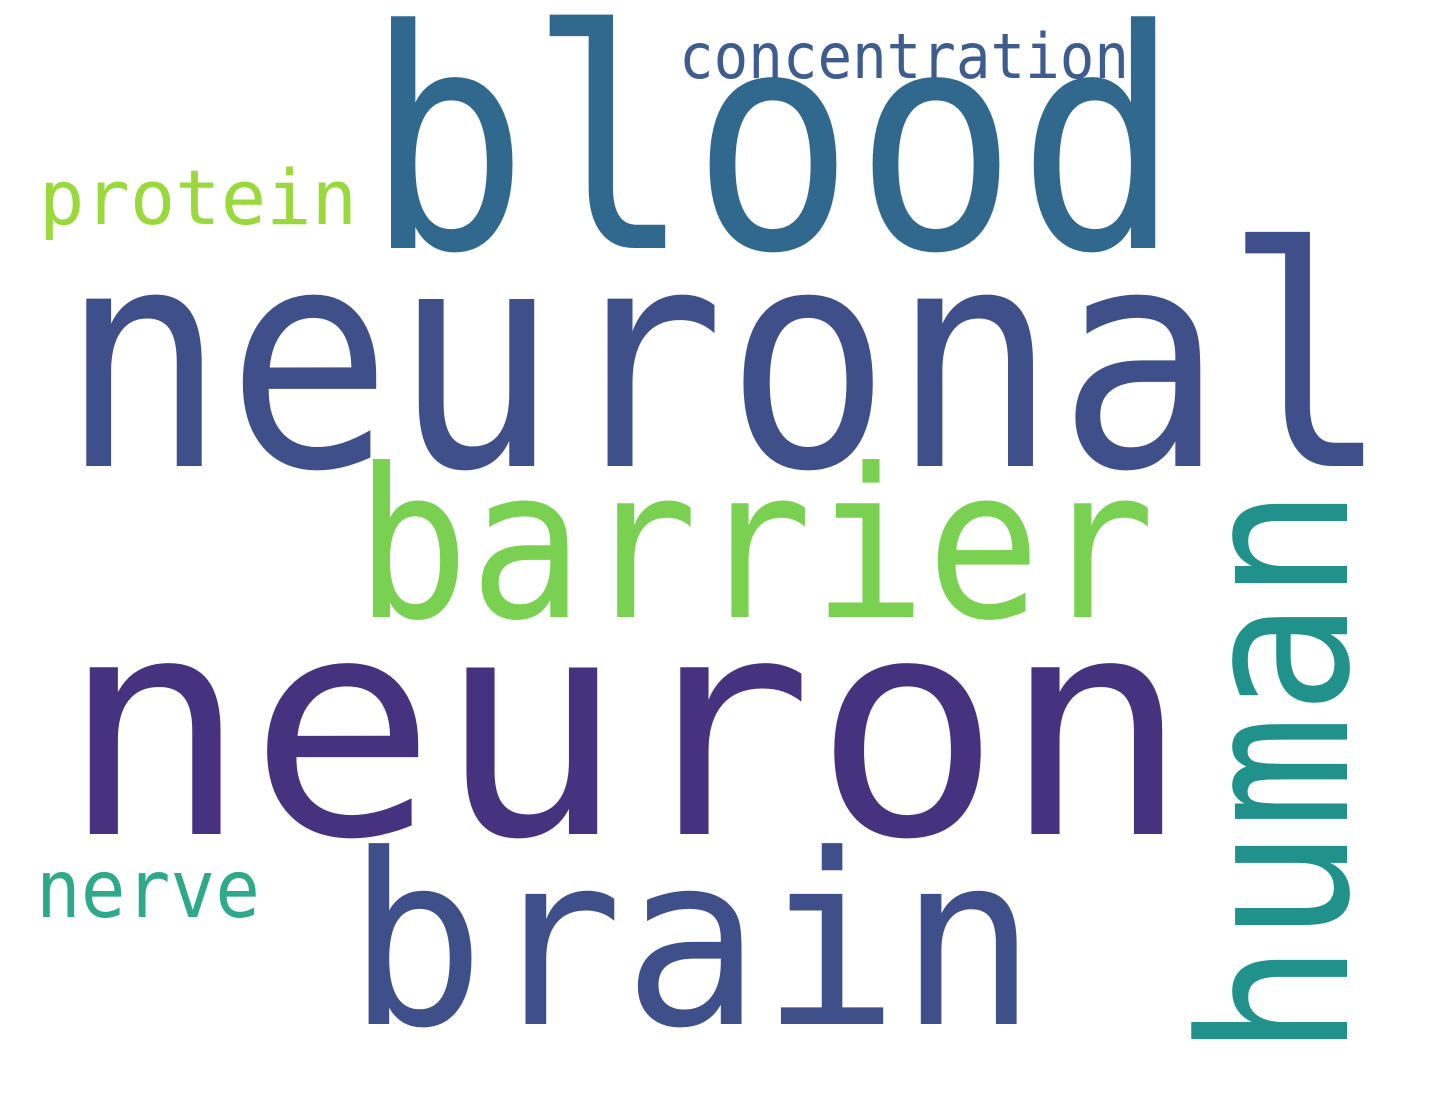 The image size is (1455, 1106). I want to click on word-brain: brain, so click(692, 942).